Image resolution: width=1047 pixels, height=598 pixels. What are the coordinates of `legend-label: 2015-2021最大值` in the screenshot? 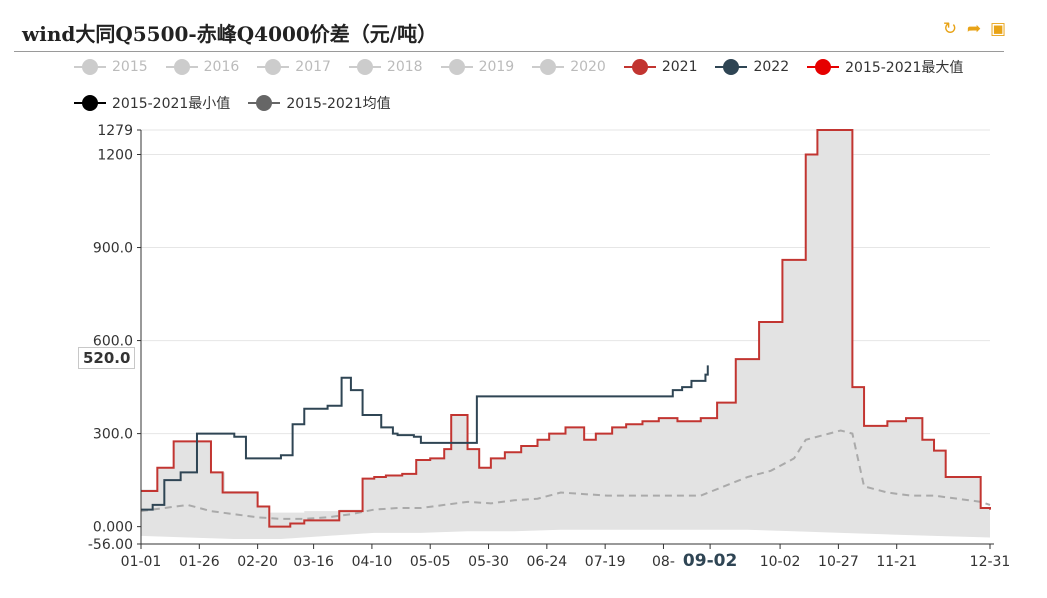 It's located at (904, 68).